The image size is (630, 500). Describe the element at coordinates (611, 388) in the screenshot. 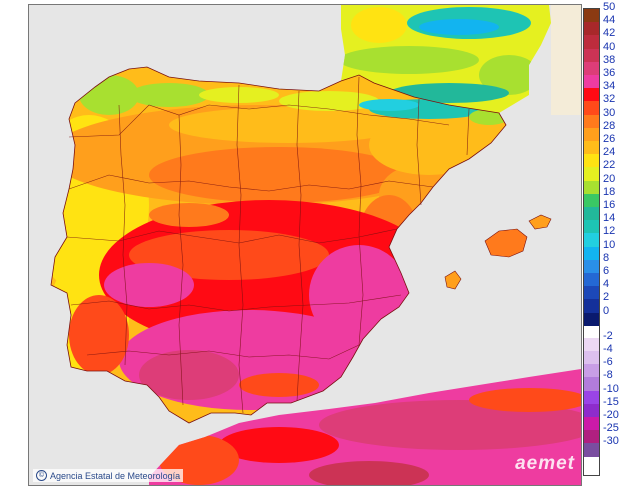

I see `legend-label-neg-4: -10` at that location.